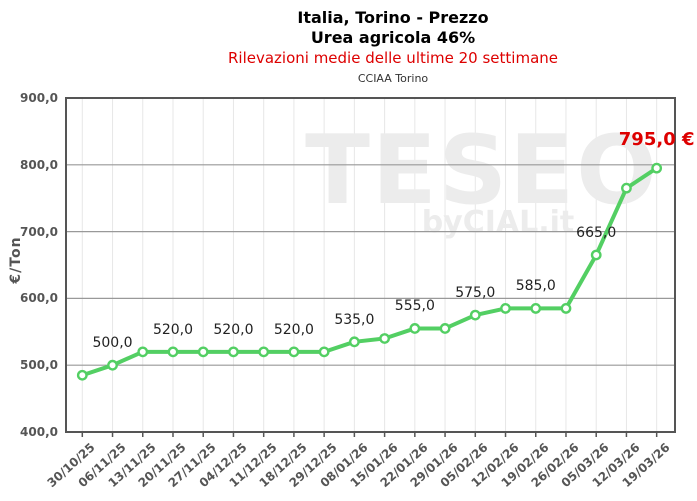 The image size is (697, 501). Describe the element at coordinates (112, 343) in the screenshot. I see `data-point-label: 500,0` at that location.